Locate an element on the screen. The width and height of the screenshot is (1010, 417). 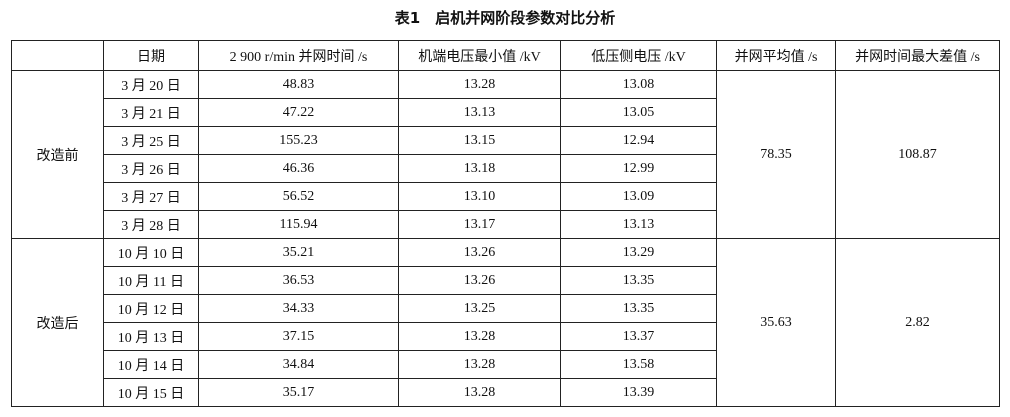
table-row: 10 月 13 日 37.15 13.28 13.37 is located at coordinates (506, 336).